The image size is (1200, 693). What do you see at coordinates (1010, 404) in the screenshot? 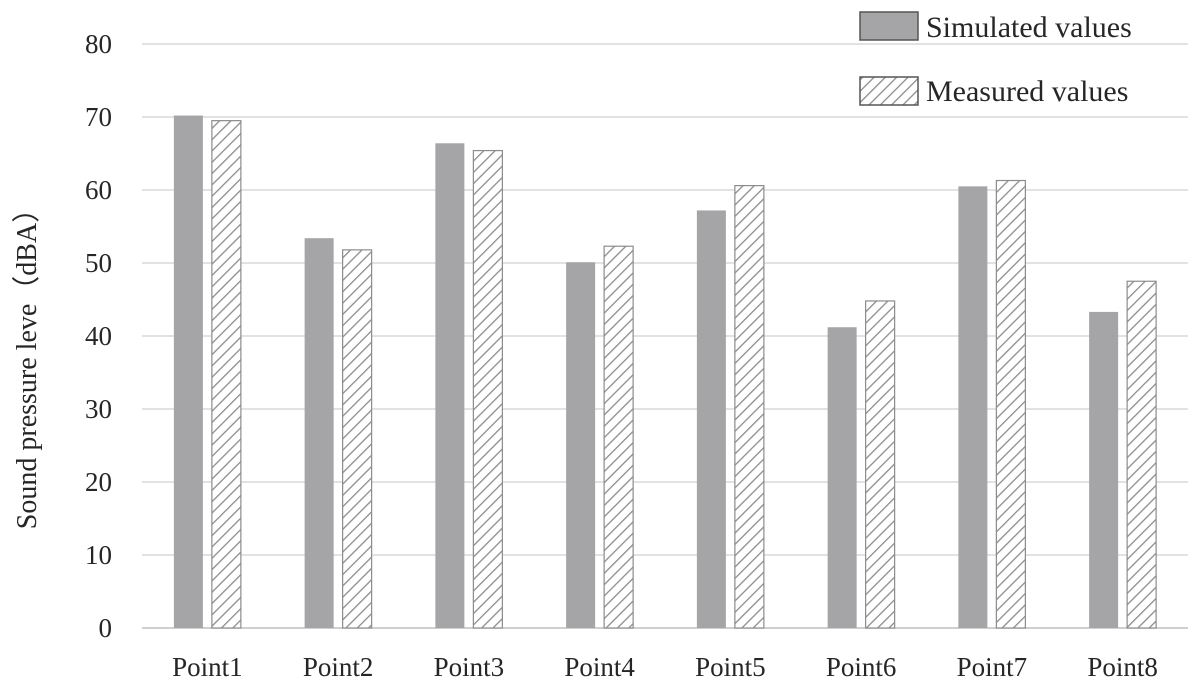
I see `bar-measured-point7` at bounding box center [1010, 404].